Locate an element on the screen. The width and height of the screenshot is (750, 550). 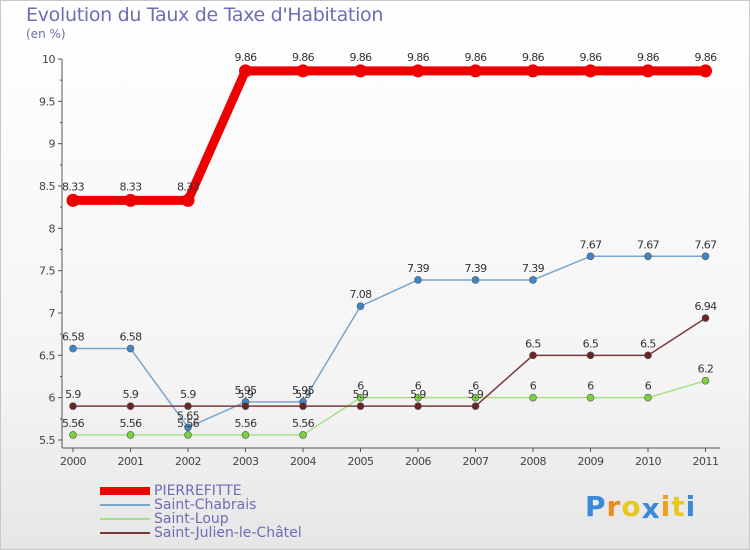
legend-item: Saint-Julien-le-Châtel is located at coordinates (201, 533).